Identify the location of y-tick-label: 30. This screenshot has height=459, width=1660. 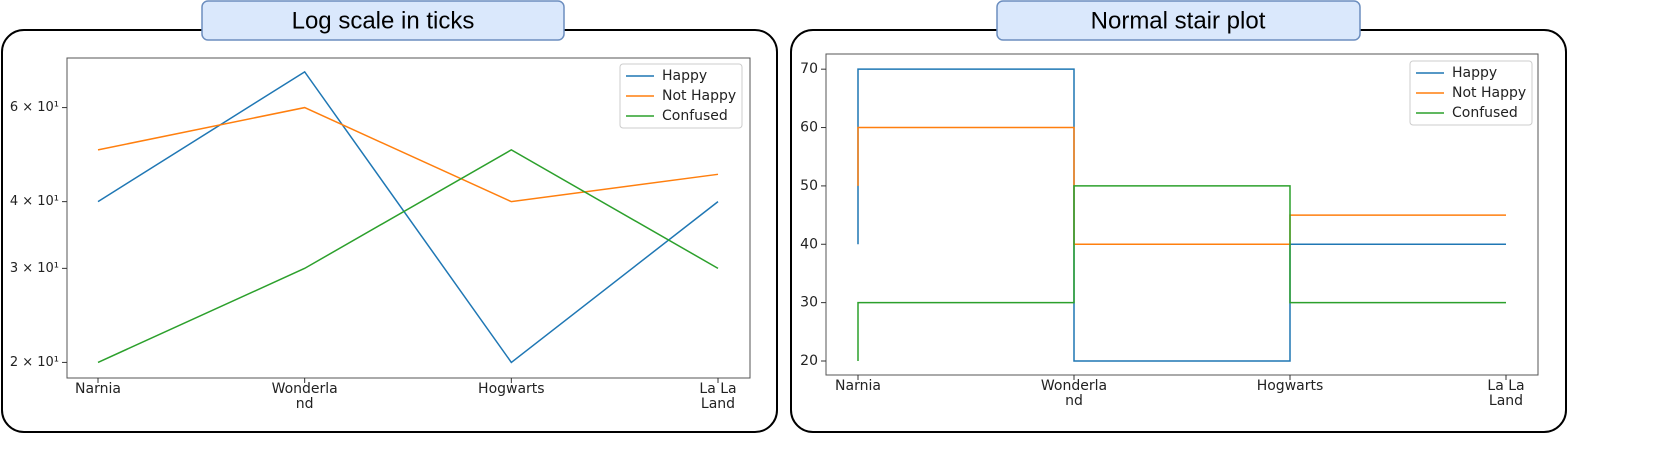
(809, 303).